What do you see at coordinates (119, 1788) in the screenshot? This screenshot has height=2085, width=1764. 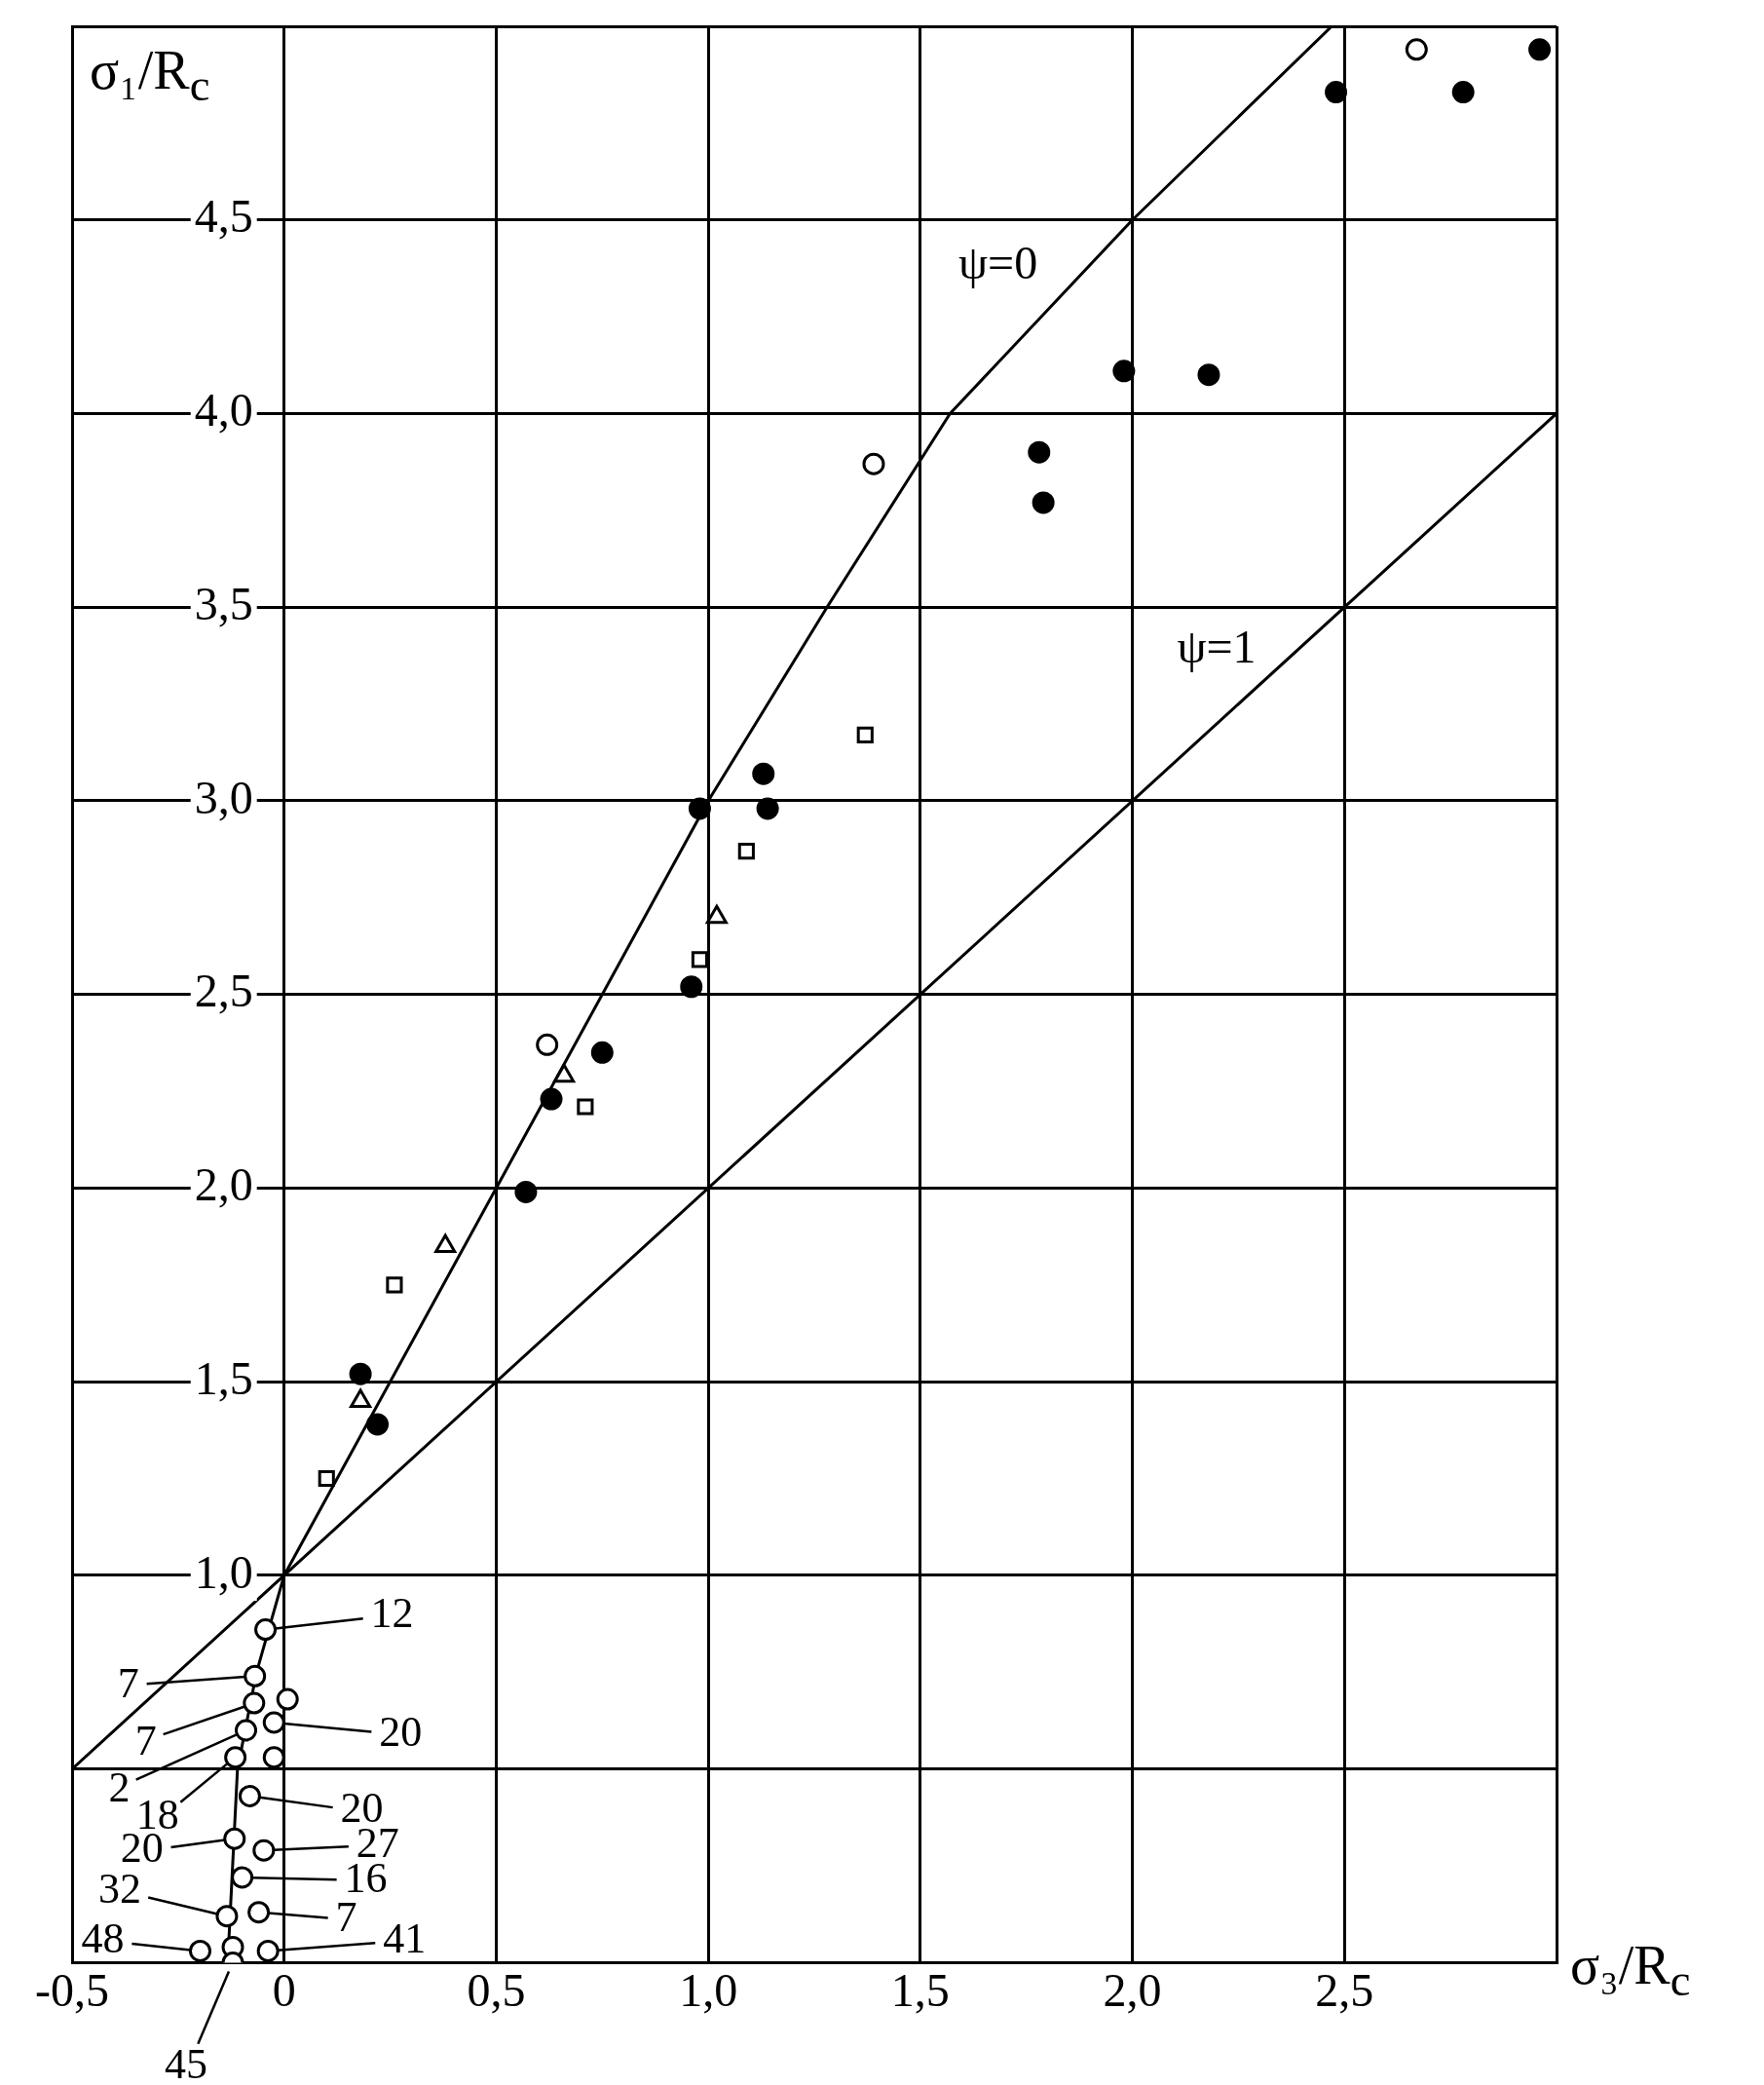 I see `annotation: 2` at bounding box center [119, 1788].